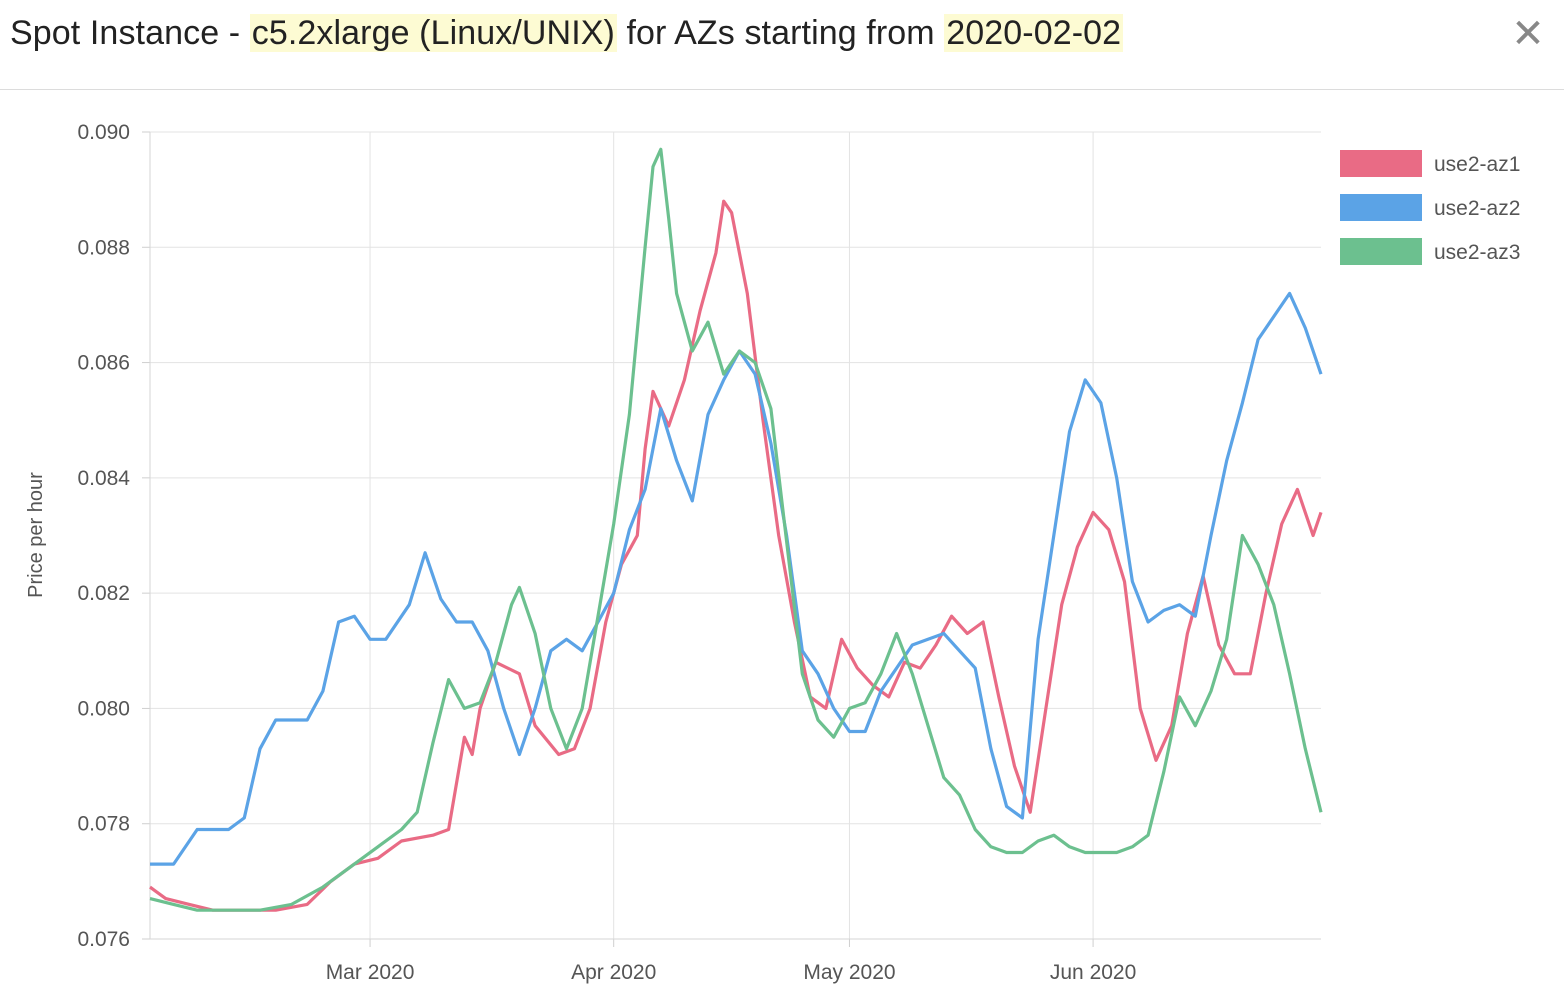  I want to click on chart-legend: use2-az1 use2-az2 use2-az3, so click(1430, 207).